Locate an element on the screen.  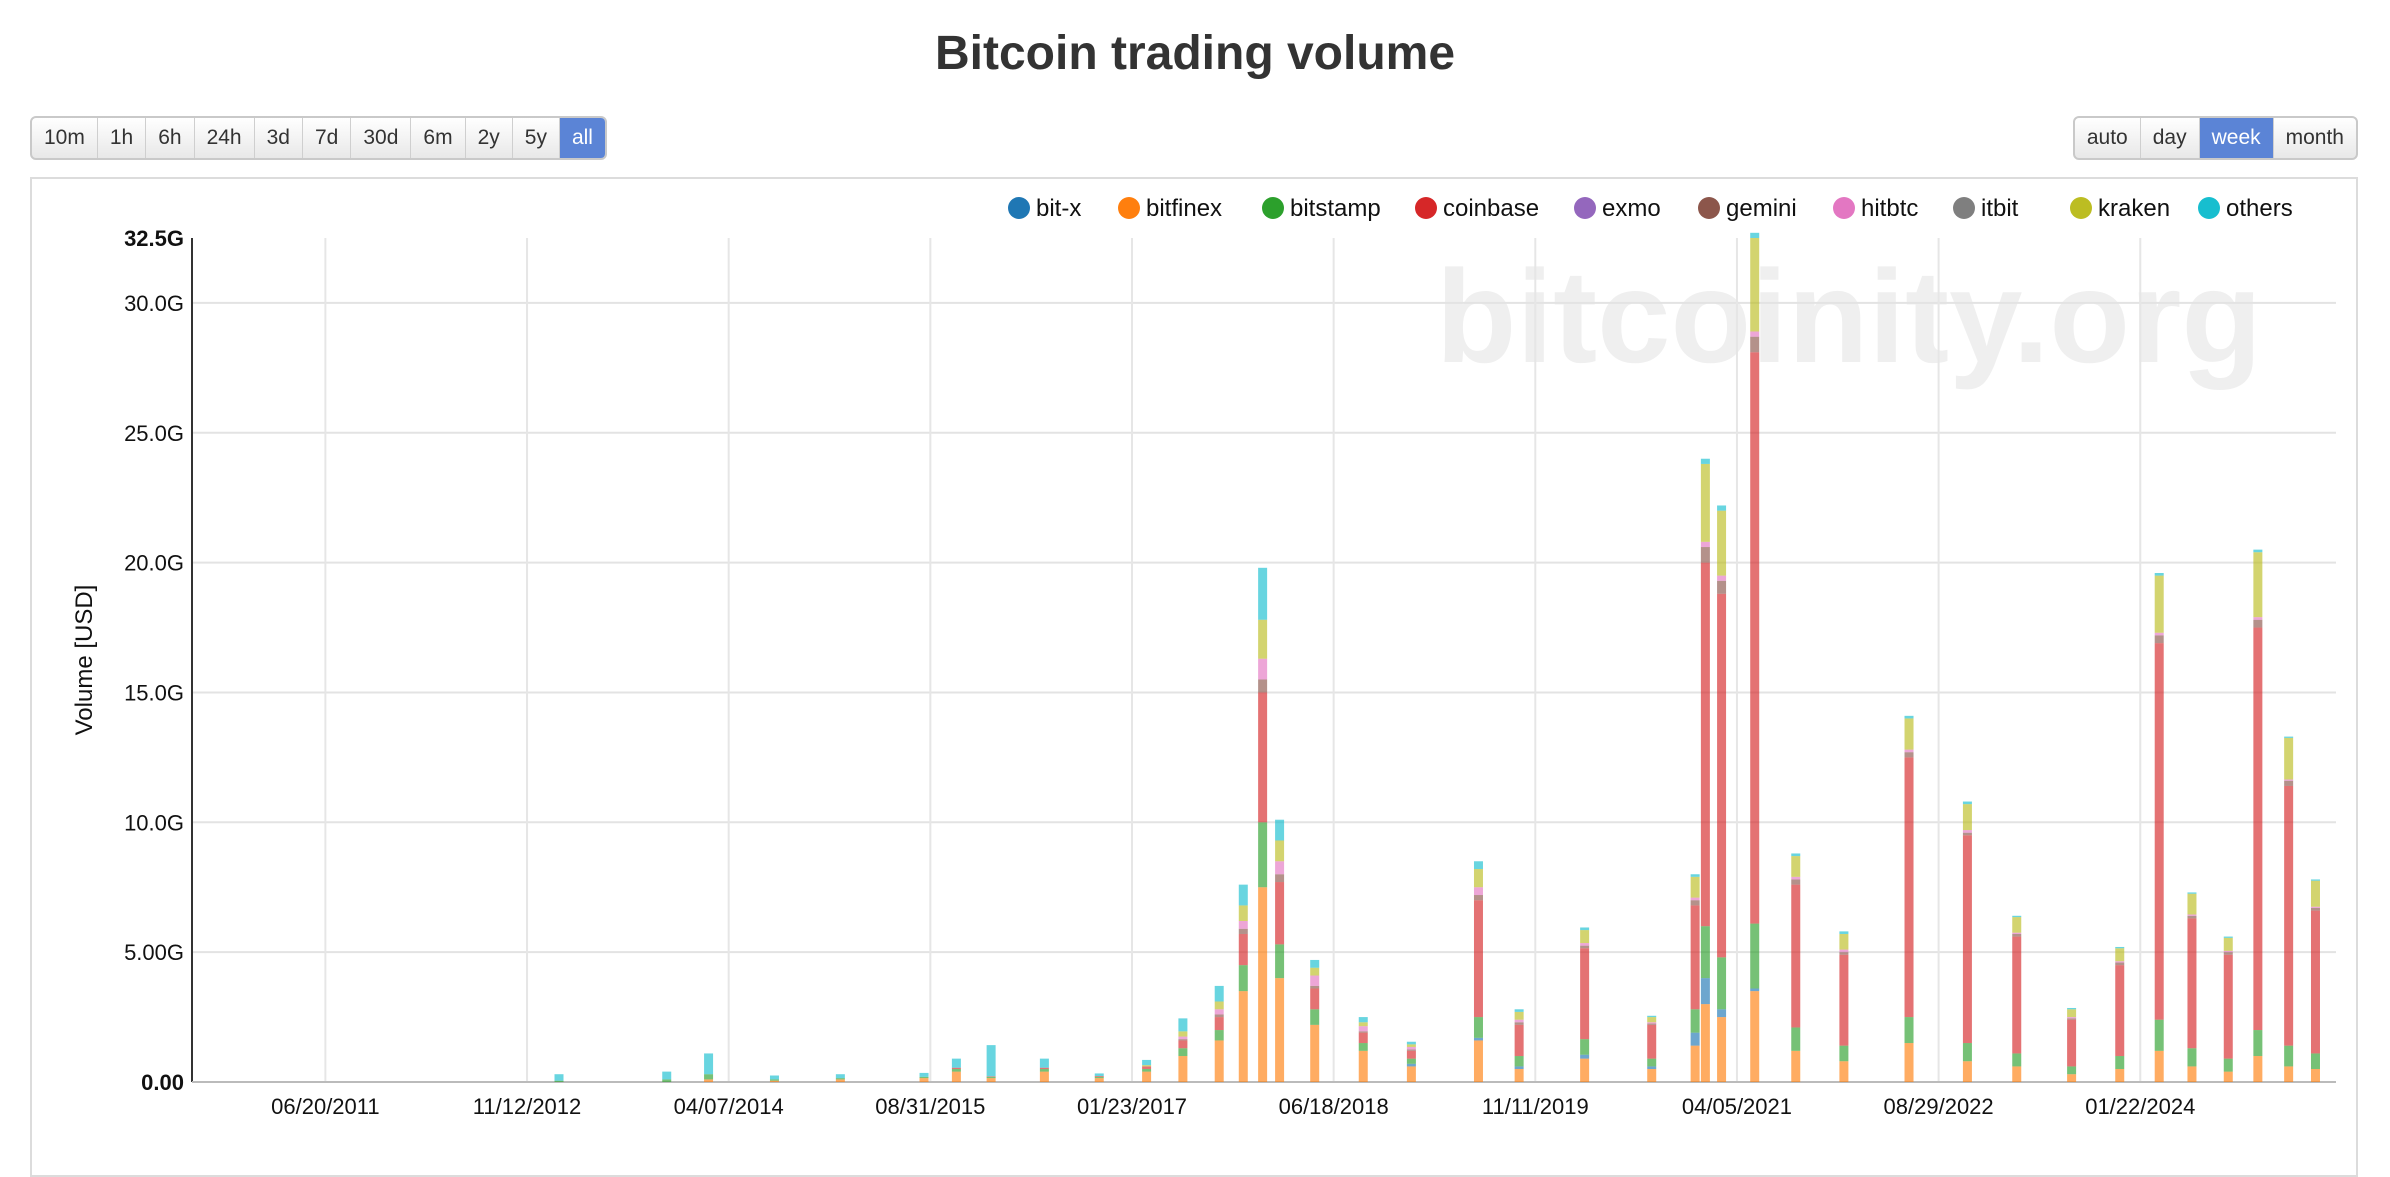
resolution-button-month: month is located at coordinates (2314, 137).